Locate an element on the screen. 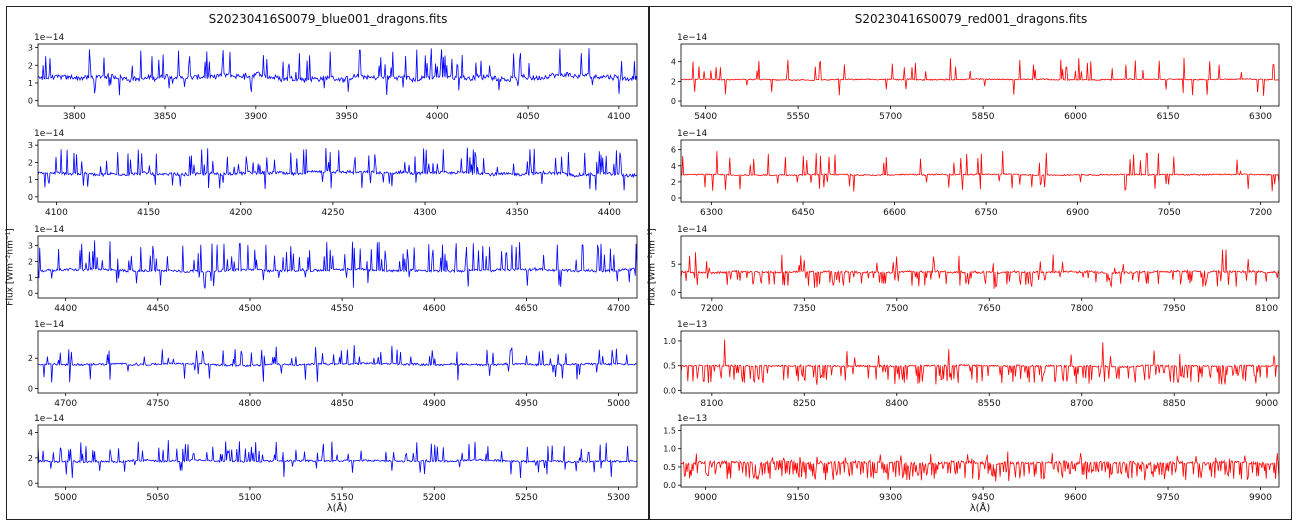 The image size is (1298, 526). x-tick-label: 5850 is located at coordinates (983, 117).